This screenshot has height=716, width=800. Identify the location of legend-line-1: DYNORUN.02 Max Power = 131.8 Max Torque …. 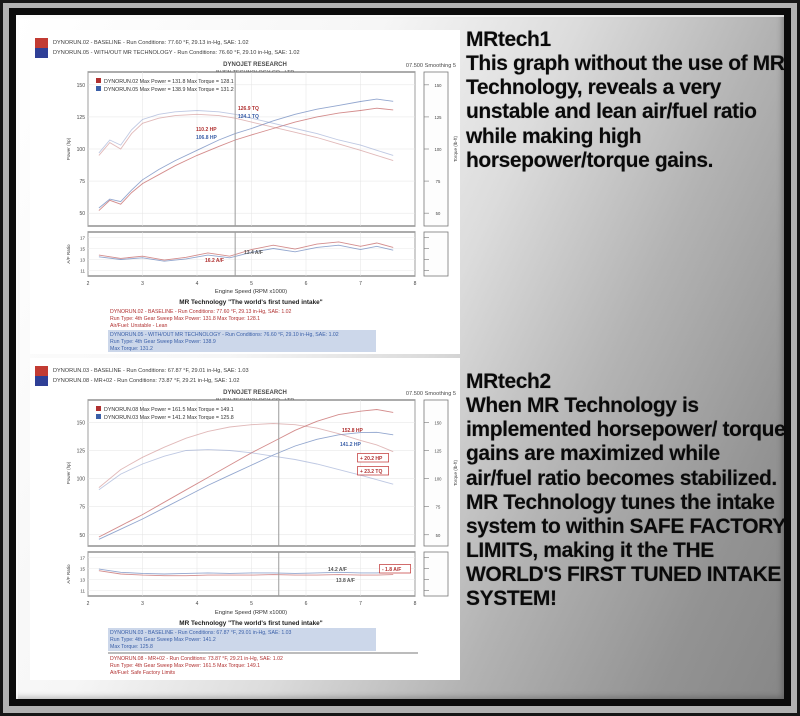
(169, 82).